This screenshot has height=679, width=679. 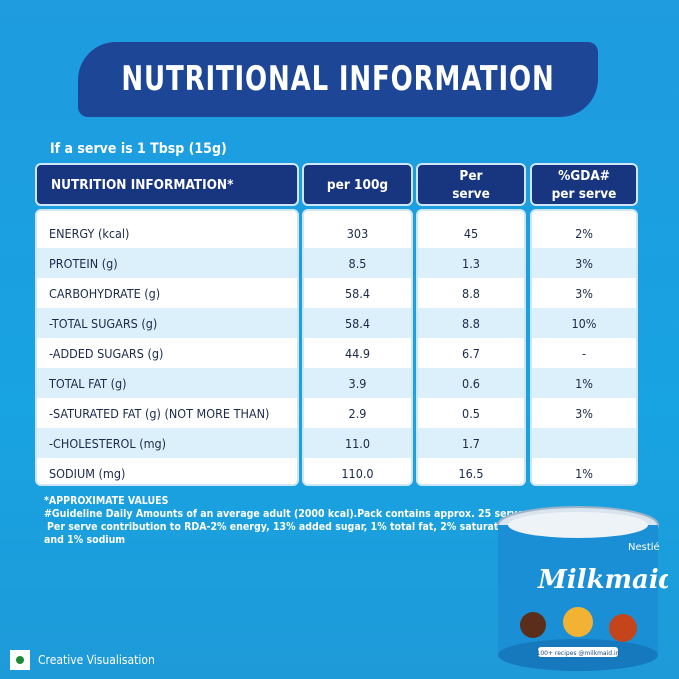 What do you see at coordinates (167, 184) in the screenshot?
I see `header-nutrition: NUTRITION INFORMATION*` at bounding box center [167, 184].